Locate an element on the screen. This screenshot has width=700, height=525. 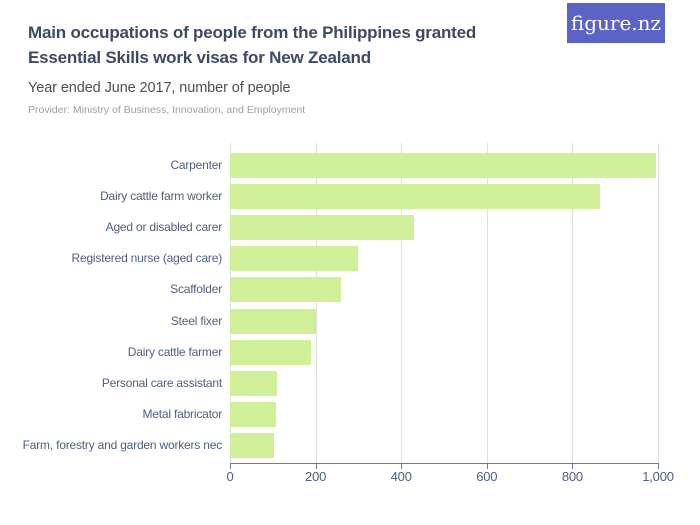
bar-row: Registered nurse (aged care) is located at coordinates (350, 259).